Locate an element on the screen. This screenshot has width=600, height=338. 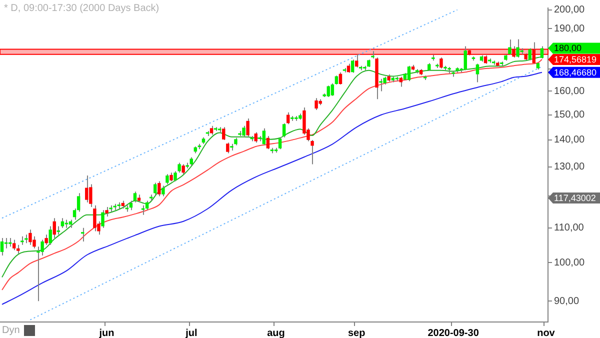
y-tick-label: 140,00 is located at coordinates (570, 140).